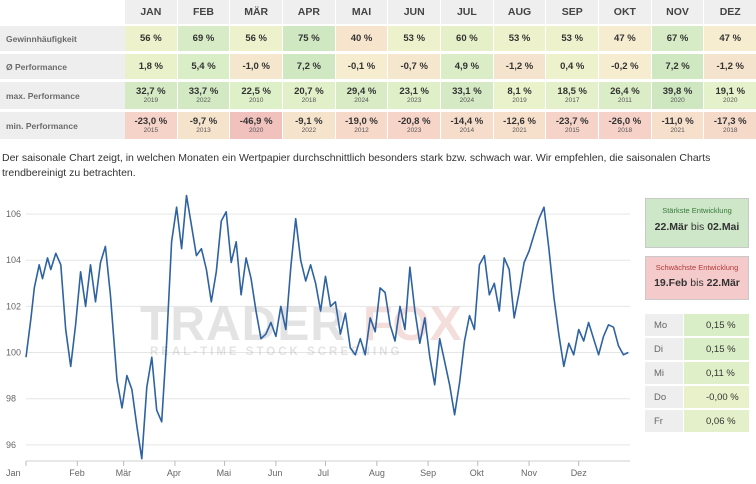 The image size is (756, 484). What do you see at coordinates (203, 38) in the screenshot?
I see `stat-value: 69 %` at bounding box center [203, 38].